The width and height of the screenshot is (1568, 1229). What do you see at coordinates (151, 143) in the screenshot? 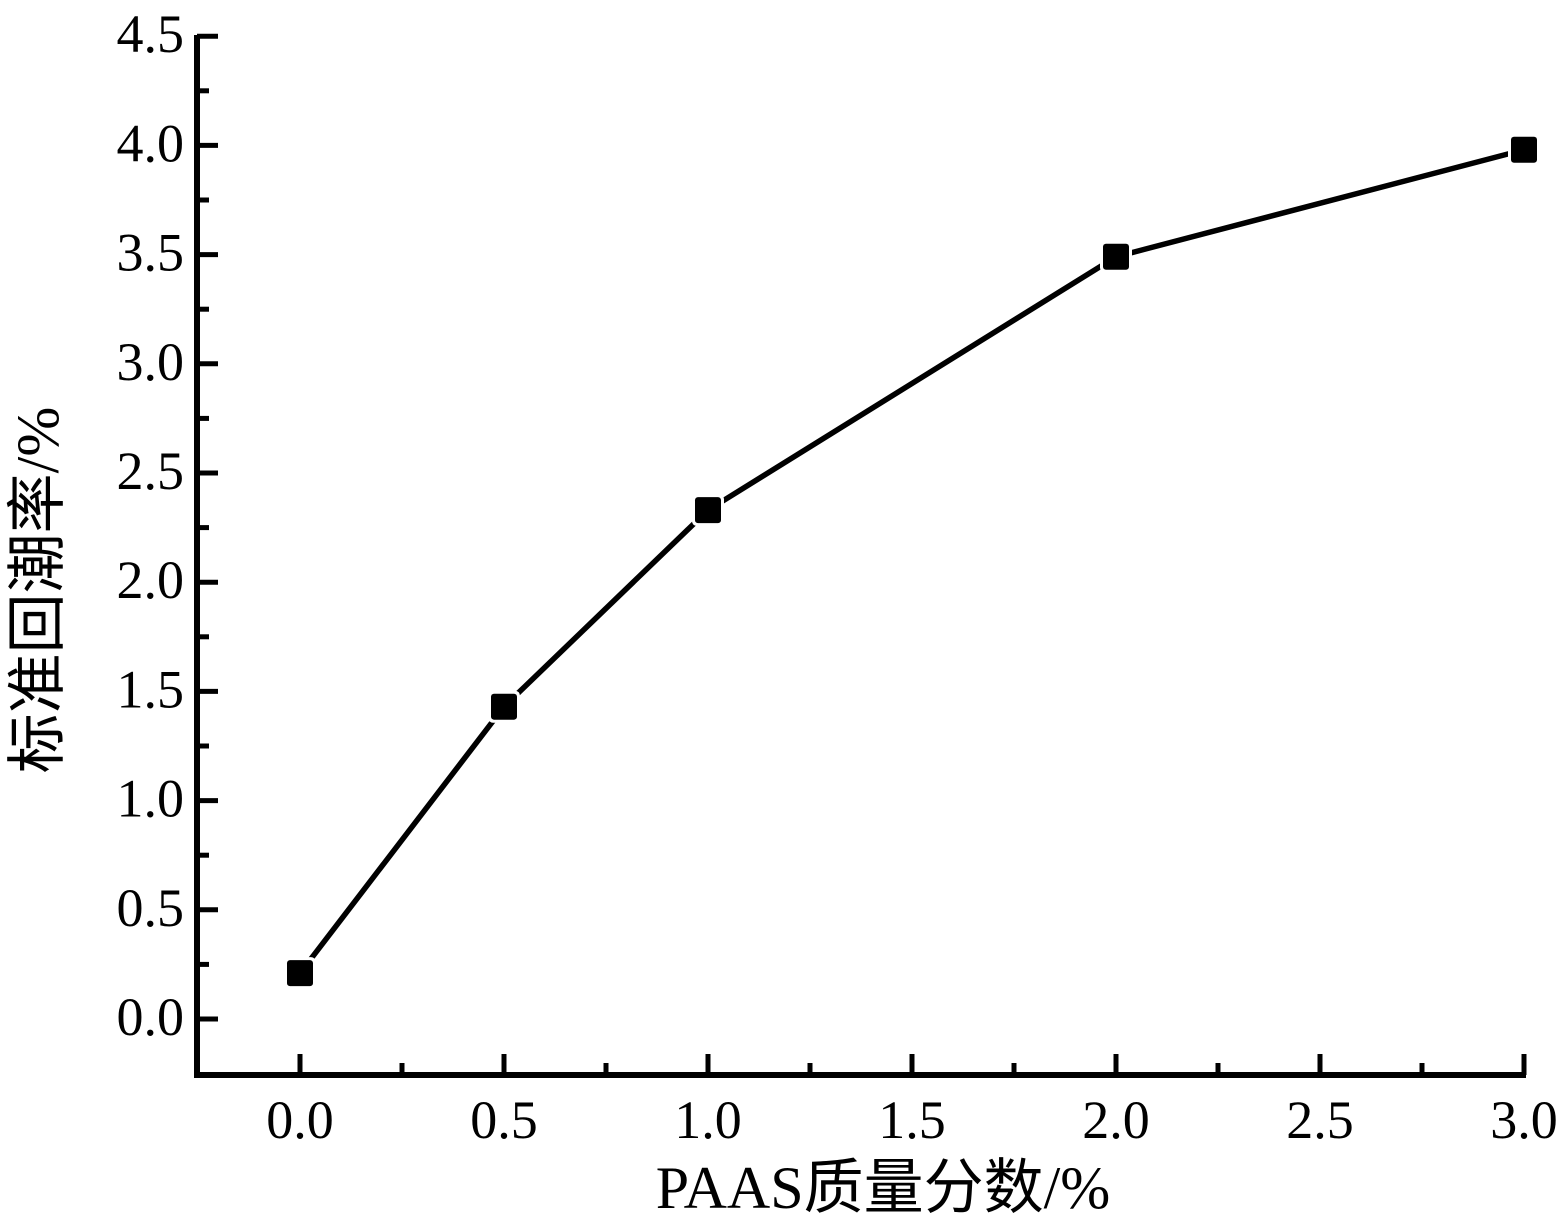
I see `y-tick-label: 4.0` at bounding box center [151, 143].